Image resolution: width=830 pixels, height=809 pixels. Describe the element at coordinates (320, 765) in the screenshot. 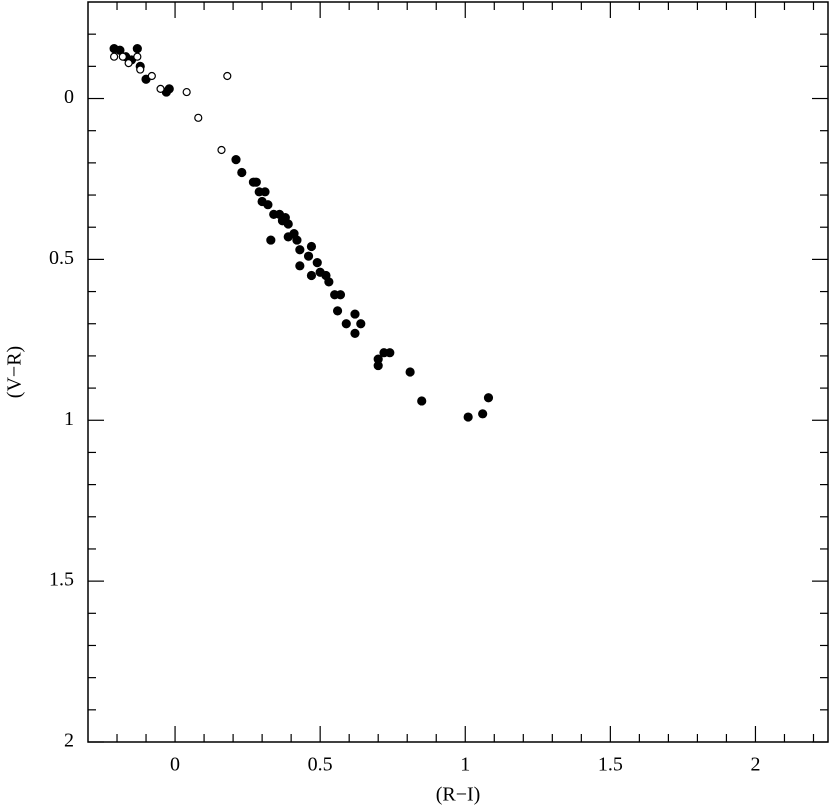

I see `x-tick-label: 0.5` at that location.